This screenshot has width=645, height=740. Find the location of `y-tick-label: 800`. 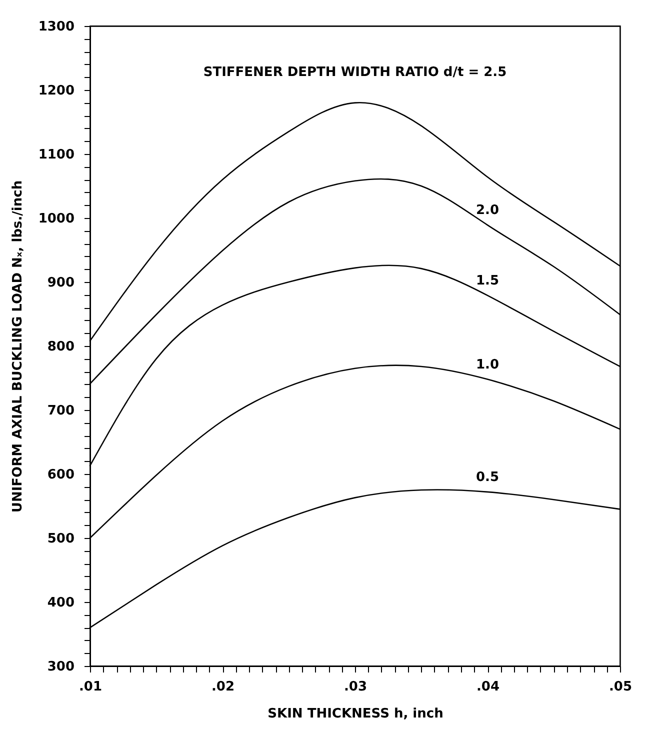

y-tick-label: 800 is located at coordinates (60, 347).